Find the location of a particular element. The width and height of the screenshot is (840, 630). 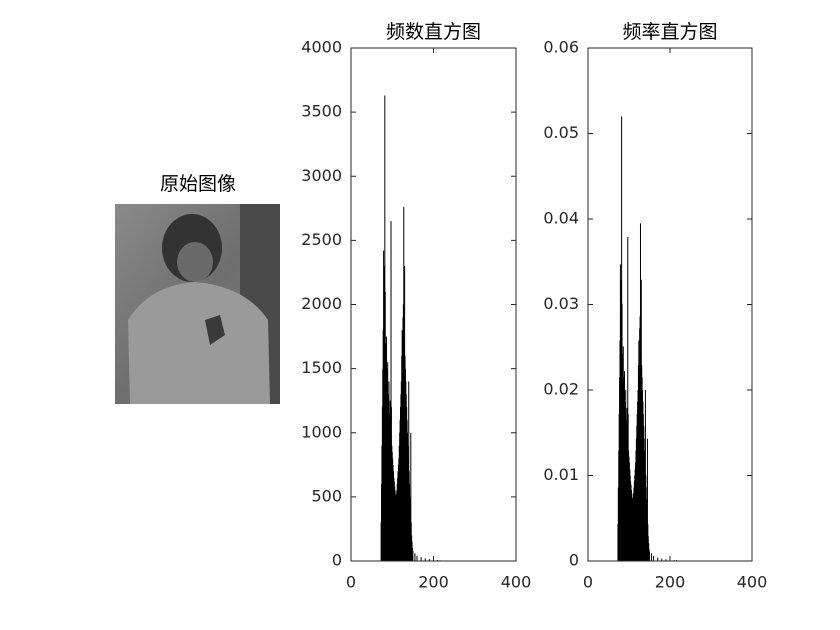

photo-jacket is located at coordinates (199, 343).